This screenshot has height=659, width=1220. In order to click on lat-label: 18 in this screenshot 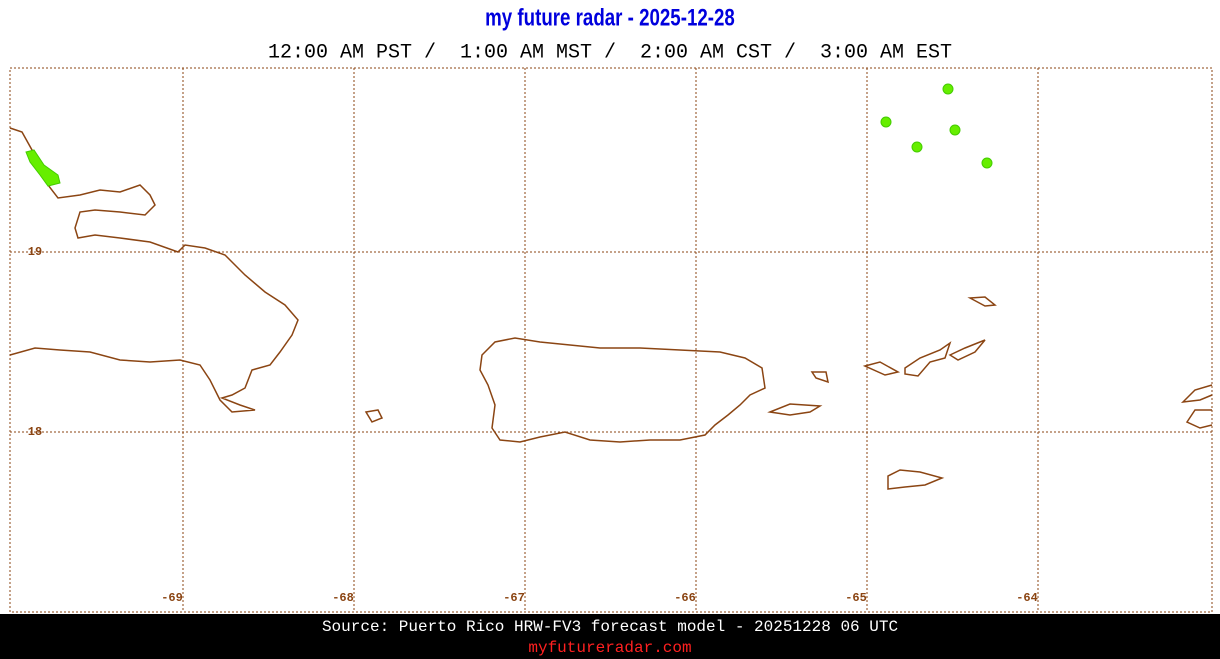, I will do `click(35, 432)`.